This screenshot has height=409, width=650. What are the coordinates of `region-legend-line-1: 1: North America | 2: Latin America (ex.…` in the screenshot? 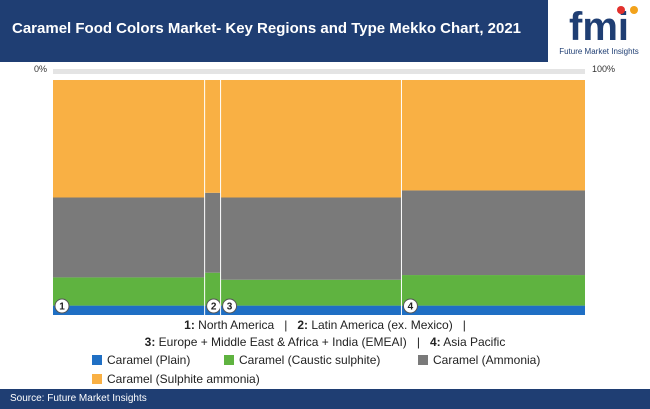 It's located at (325, 325).